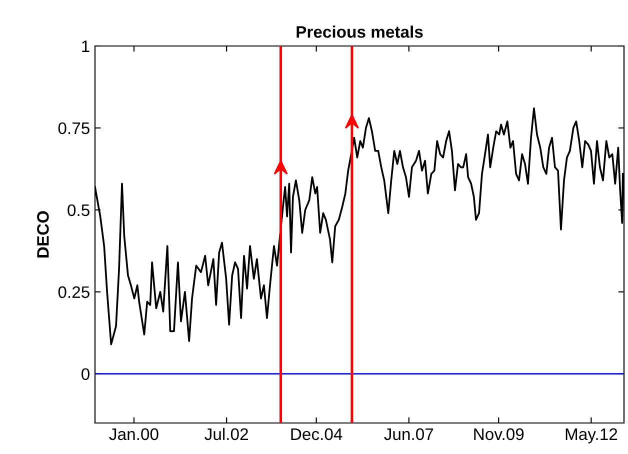 Image resolution: width=628 pixels, height=454 pixels. What do you see at coordinates (226, 434) in the screenshot?
I see `x-tick-label: Jul.02` at bounding box center [226, 434].